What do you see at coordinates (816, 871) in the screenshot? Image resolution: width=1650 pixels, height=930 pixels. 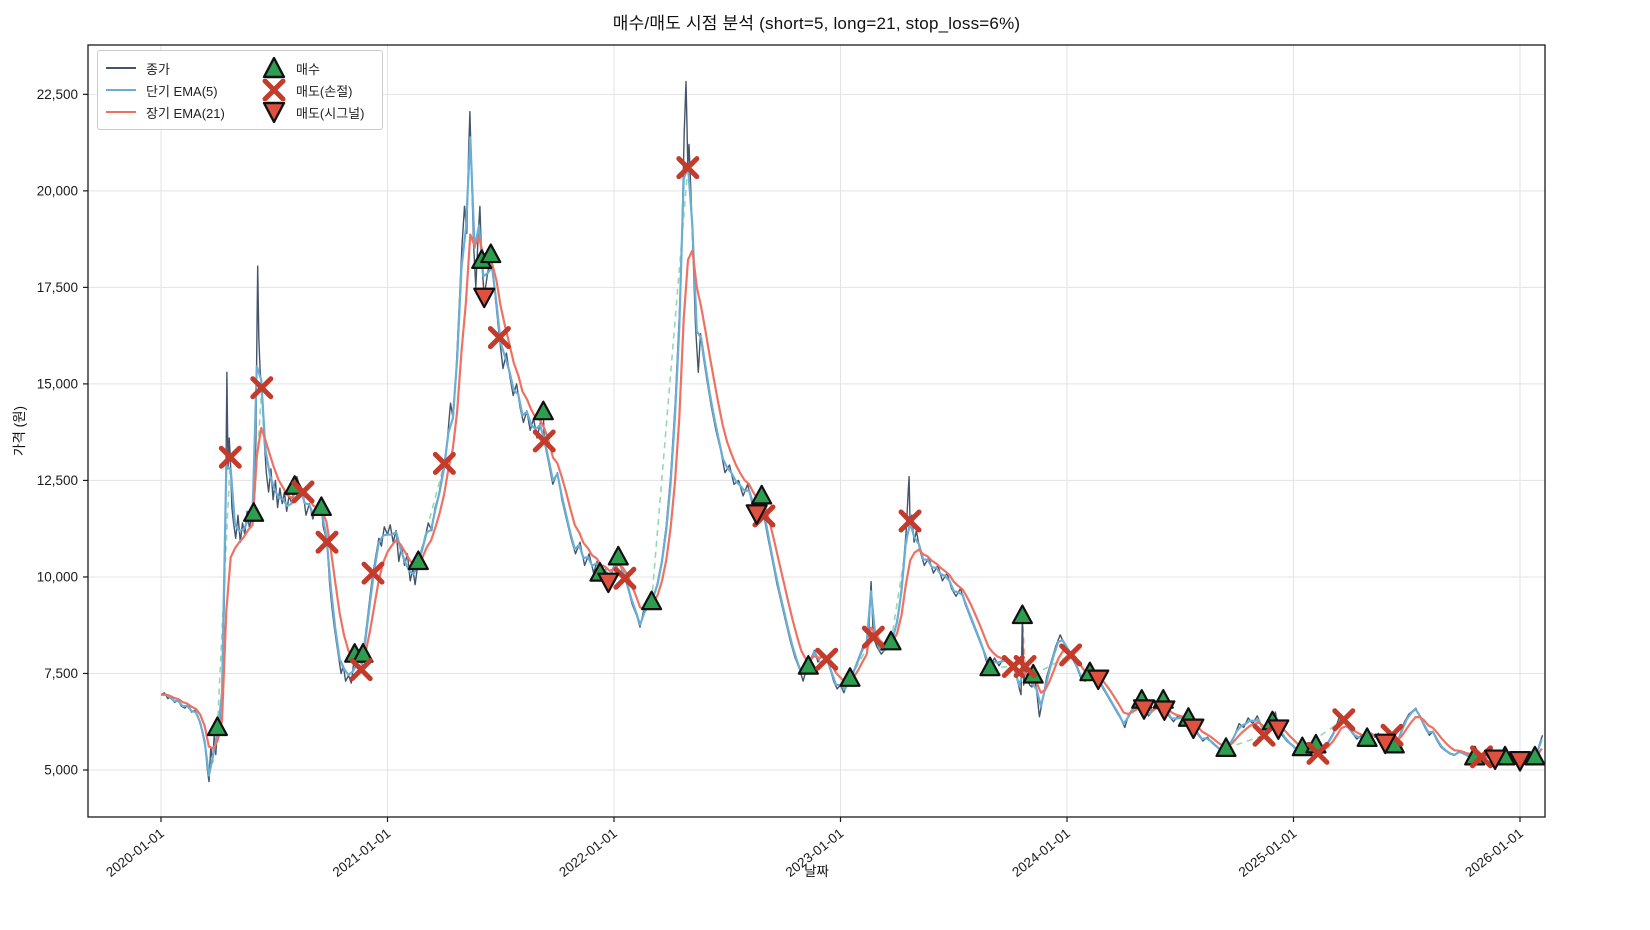 I see `x-axis-label: 날짜` at bounding box center [816, 871].